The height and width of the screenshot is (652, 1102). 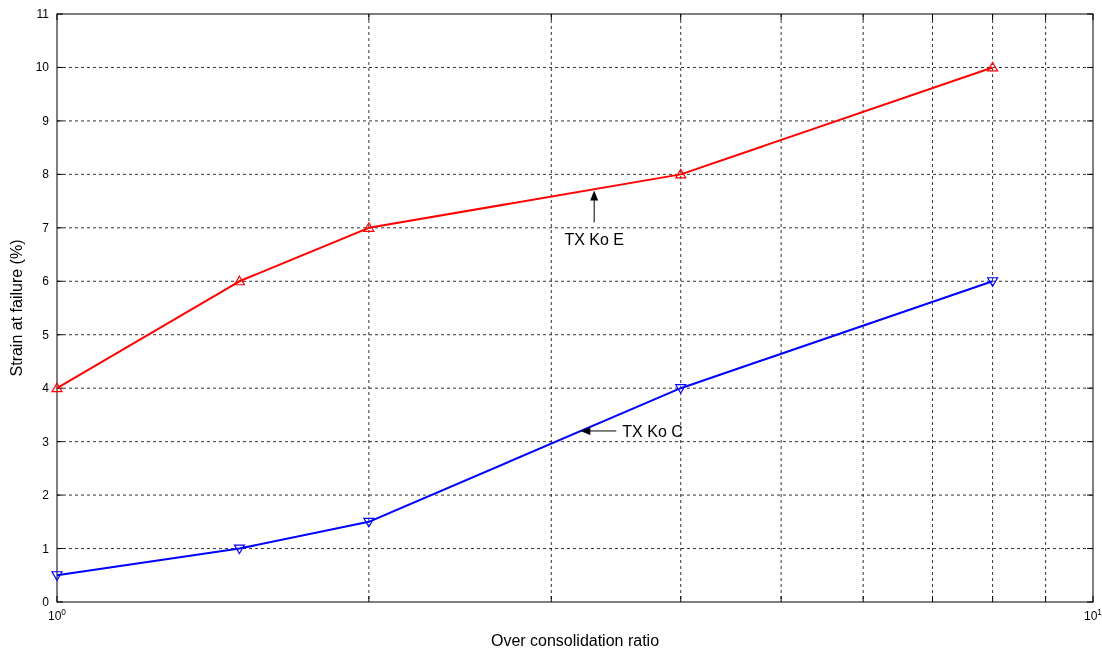 I want to click on y-axis-title: Strain at failure (%), so click(x=16, y=308).